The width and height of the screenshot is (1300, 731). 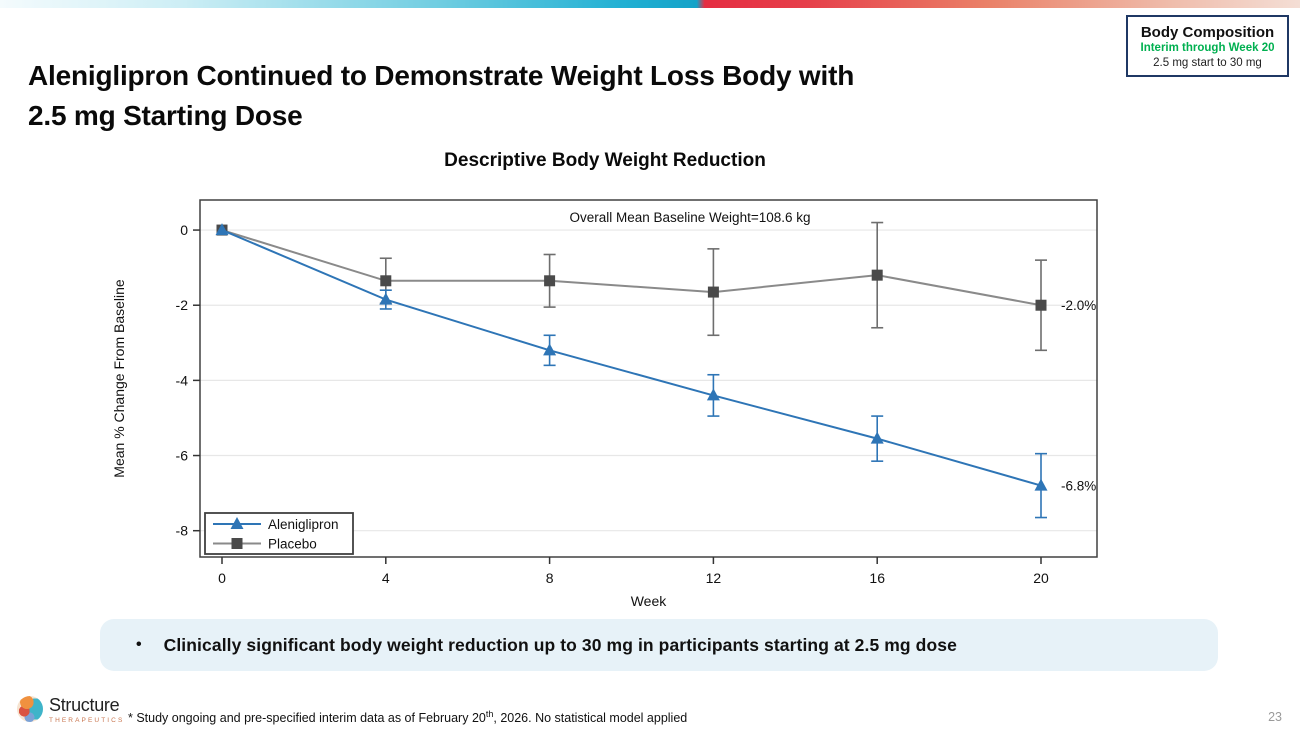 I want to click on x-tick-label: 20, so click(x=1041, y=578).